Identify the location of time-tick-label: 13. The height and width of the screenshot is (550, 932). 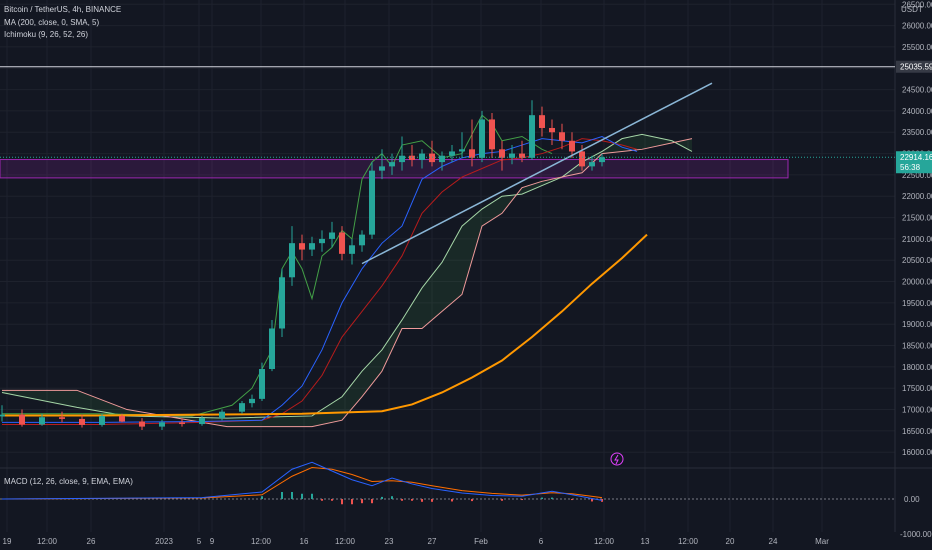
(645, 541).